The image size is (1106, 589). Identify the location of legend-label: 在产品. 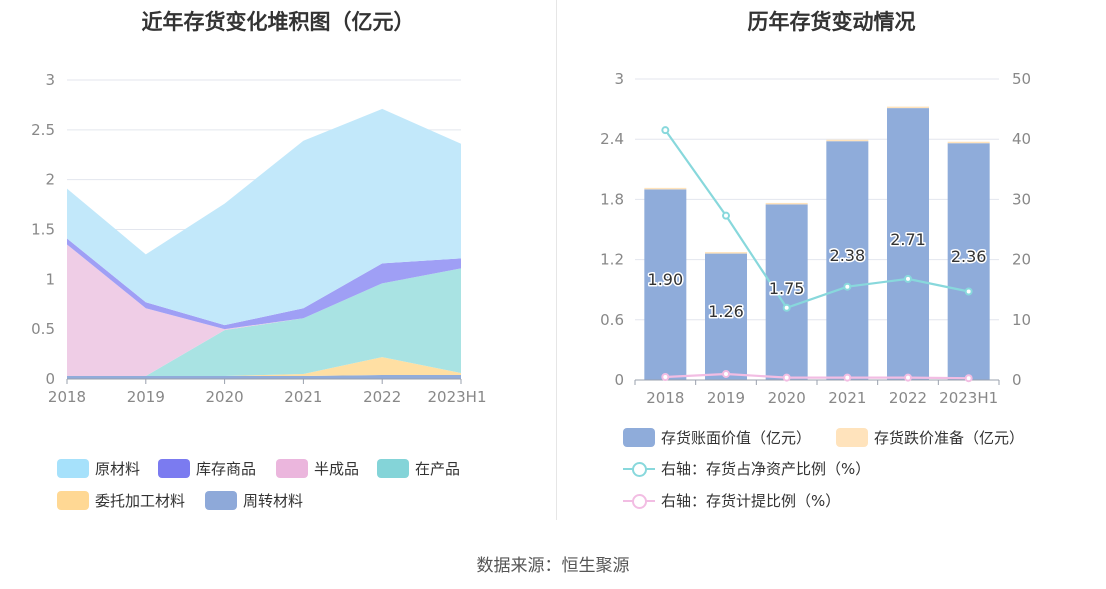
(438, 469).